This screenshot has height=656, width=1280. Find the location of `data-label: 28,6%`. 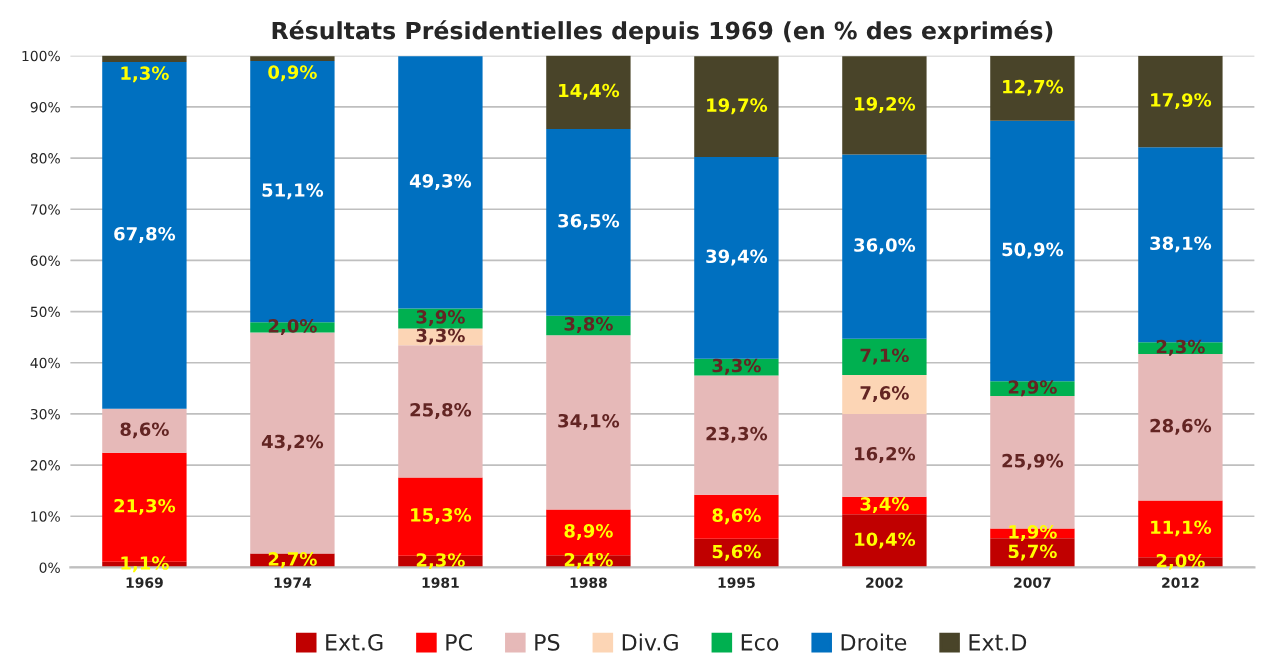

data-label: 28,6% is located at coordinates (1181, 426).